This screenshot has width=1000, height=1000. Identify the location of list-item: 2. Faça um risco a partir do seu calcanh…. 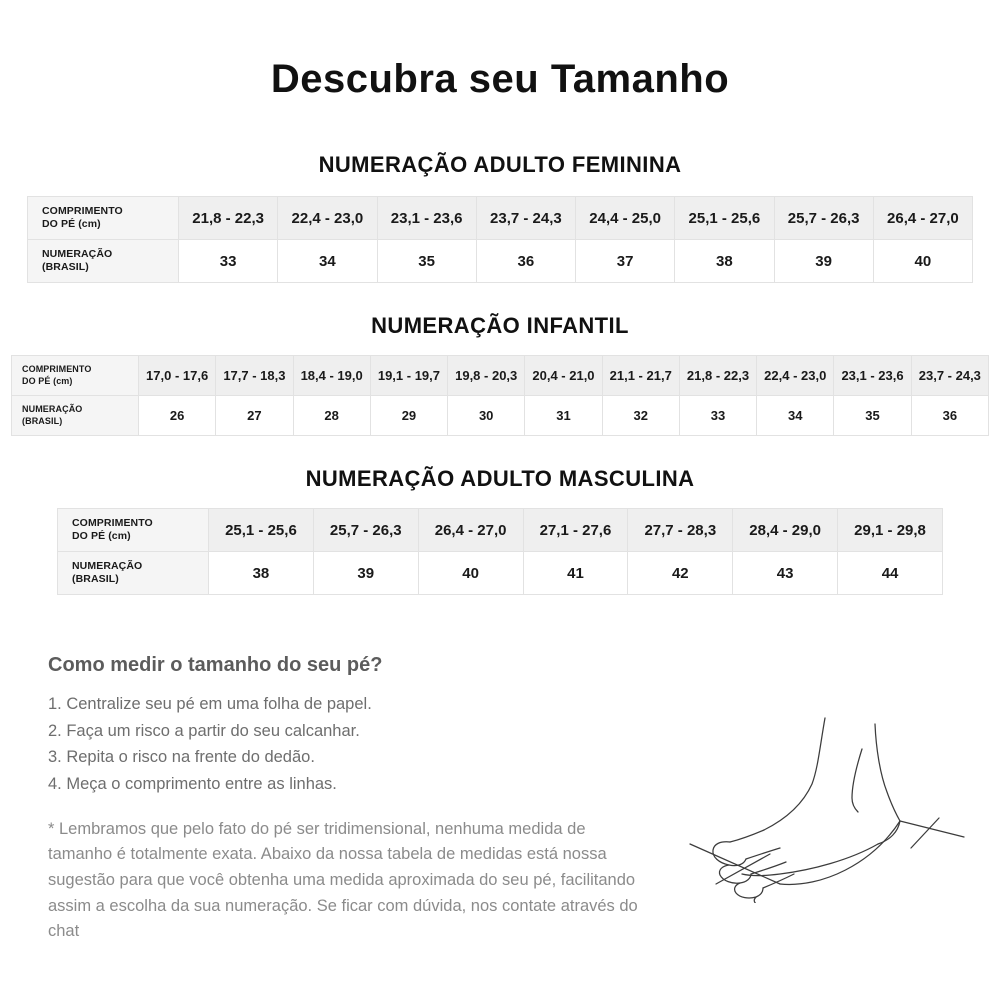
(204, 730).